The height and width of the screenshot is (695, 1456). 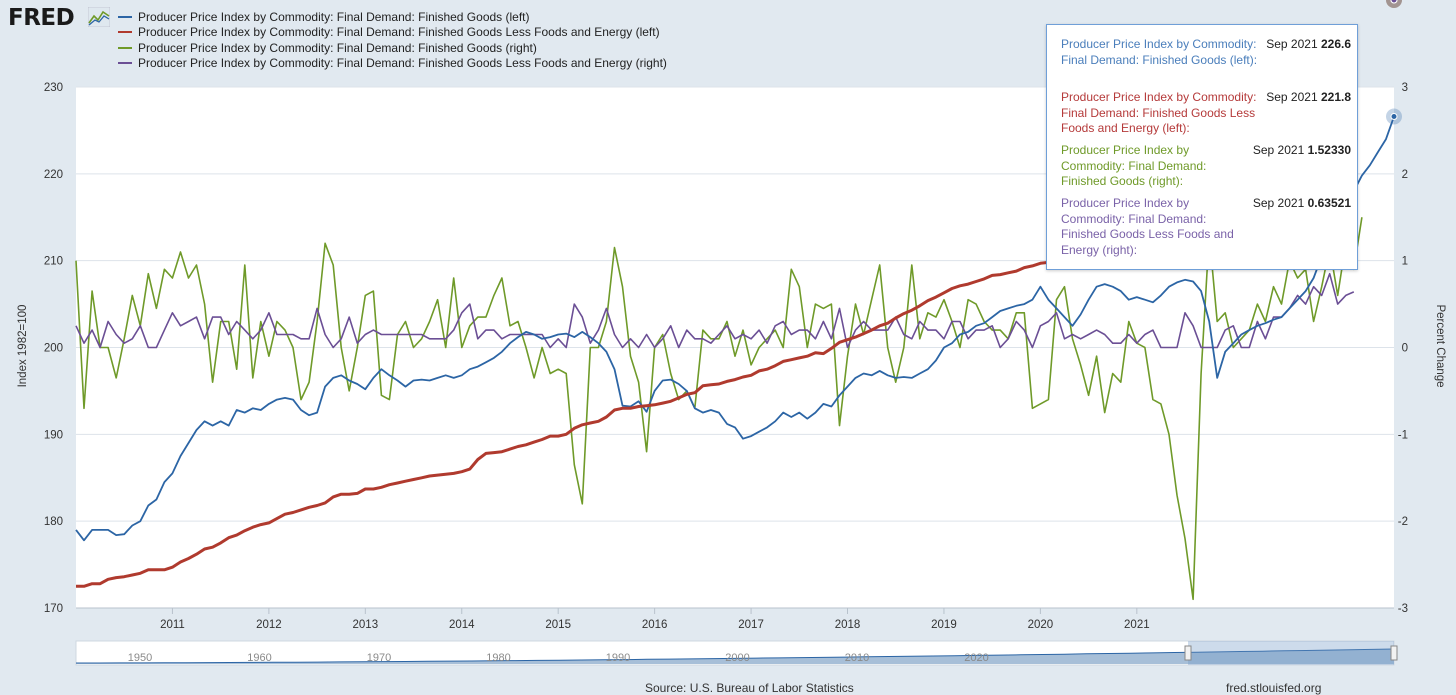 I want to click on tooltip-number: 226.6, so click(x=1335, y=44).